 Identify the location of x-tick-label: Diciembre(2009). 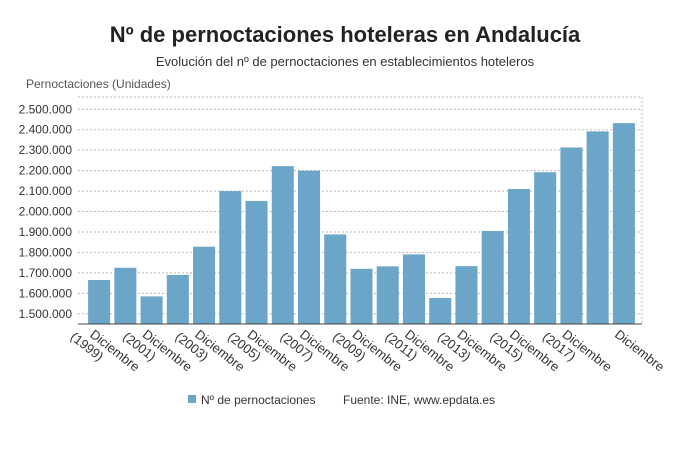
(367, 351).